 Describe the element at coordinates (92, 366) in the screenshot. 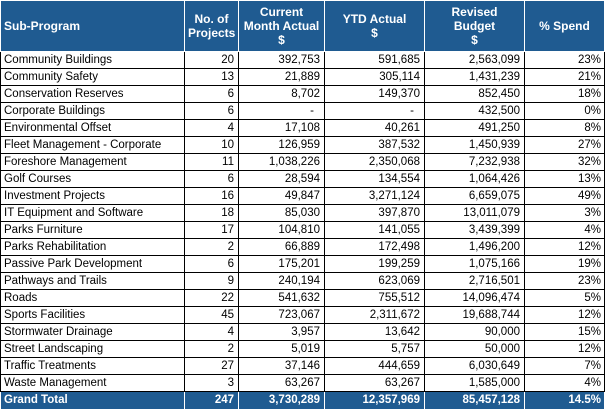

I see `cell-sub-program: Traffic Treatments` at that location.